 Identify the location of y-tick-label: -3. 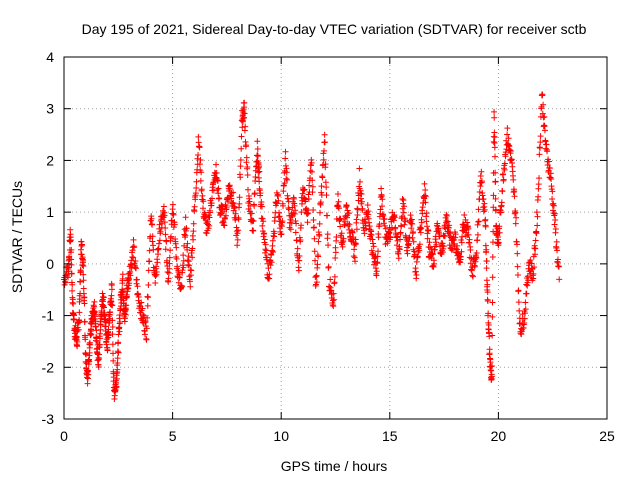
(48, 419).